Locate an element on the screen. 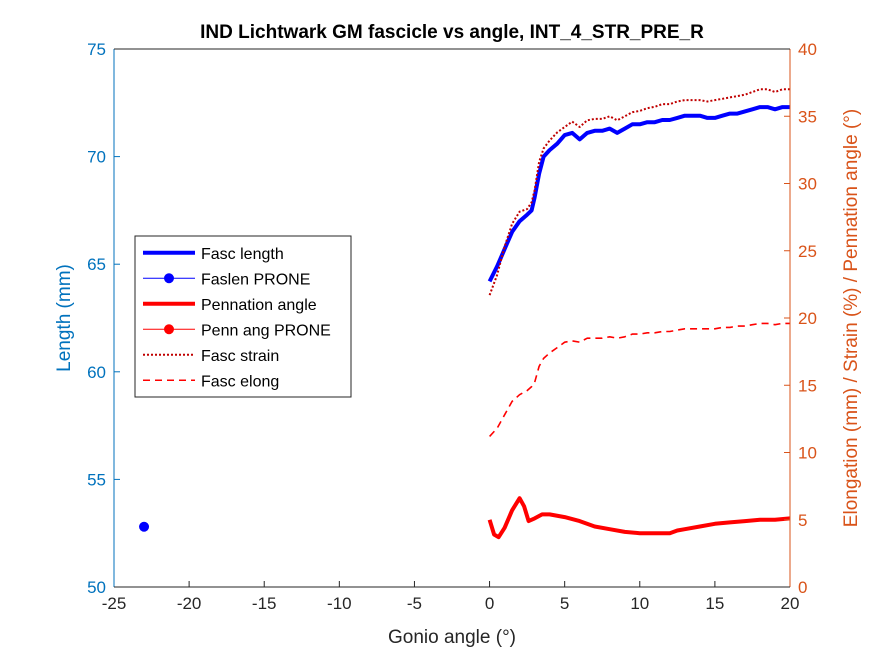  y-left-tick-label-1: 55 is located at coordinates (96, 479).